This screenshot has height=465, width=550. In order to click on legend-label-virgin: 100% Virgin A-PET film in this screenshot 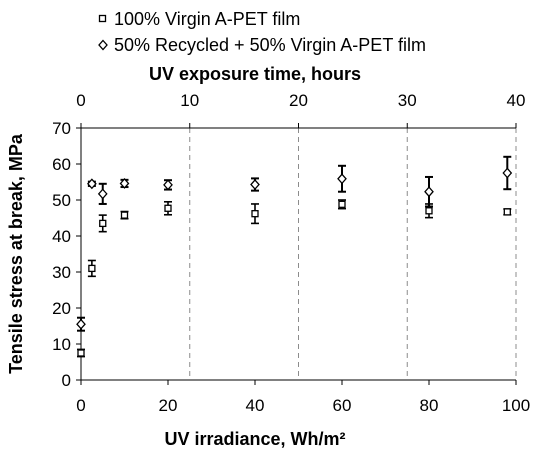, I will do `click(207, 19)`.